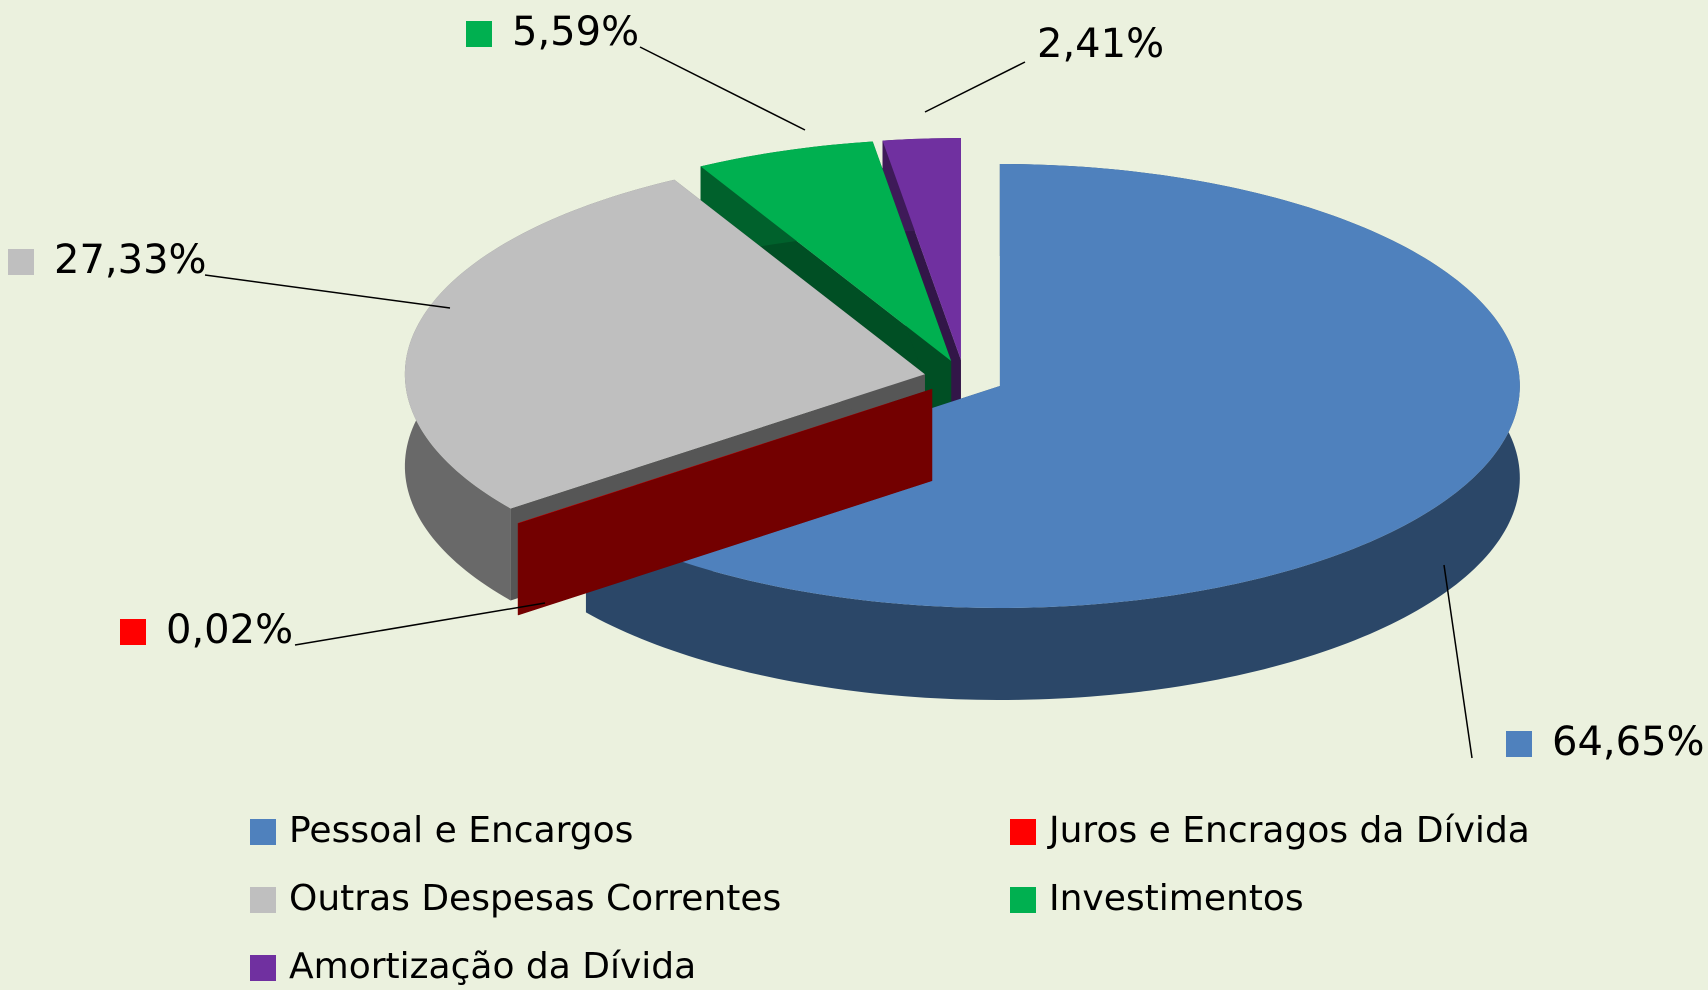  I want to click on legend-label: Juros e Encragos da Dívida, so click(1288, 830).